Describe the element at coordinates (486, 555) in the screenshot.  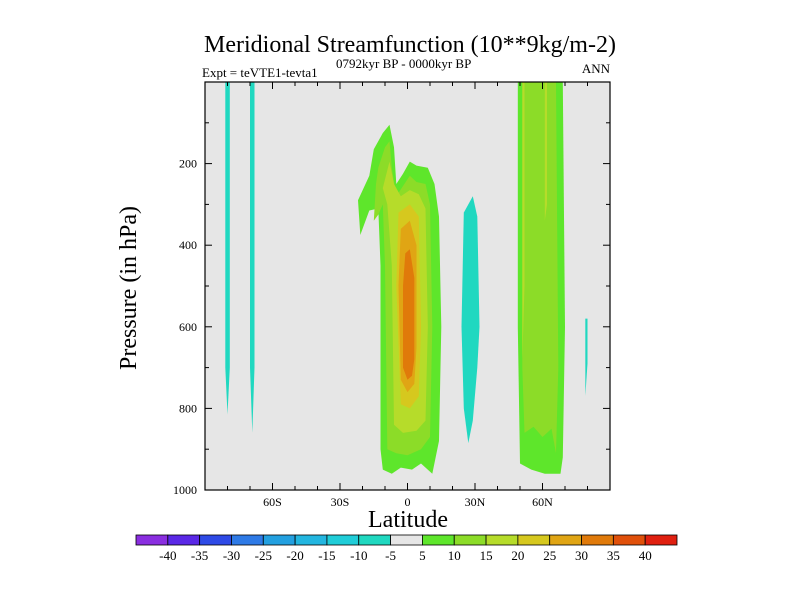
I see `colorbar-label: 15` at that location.